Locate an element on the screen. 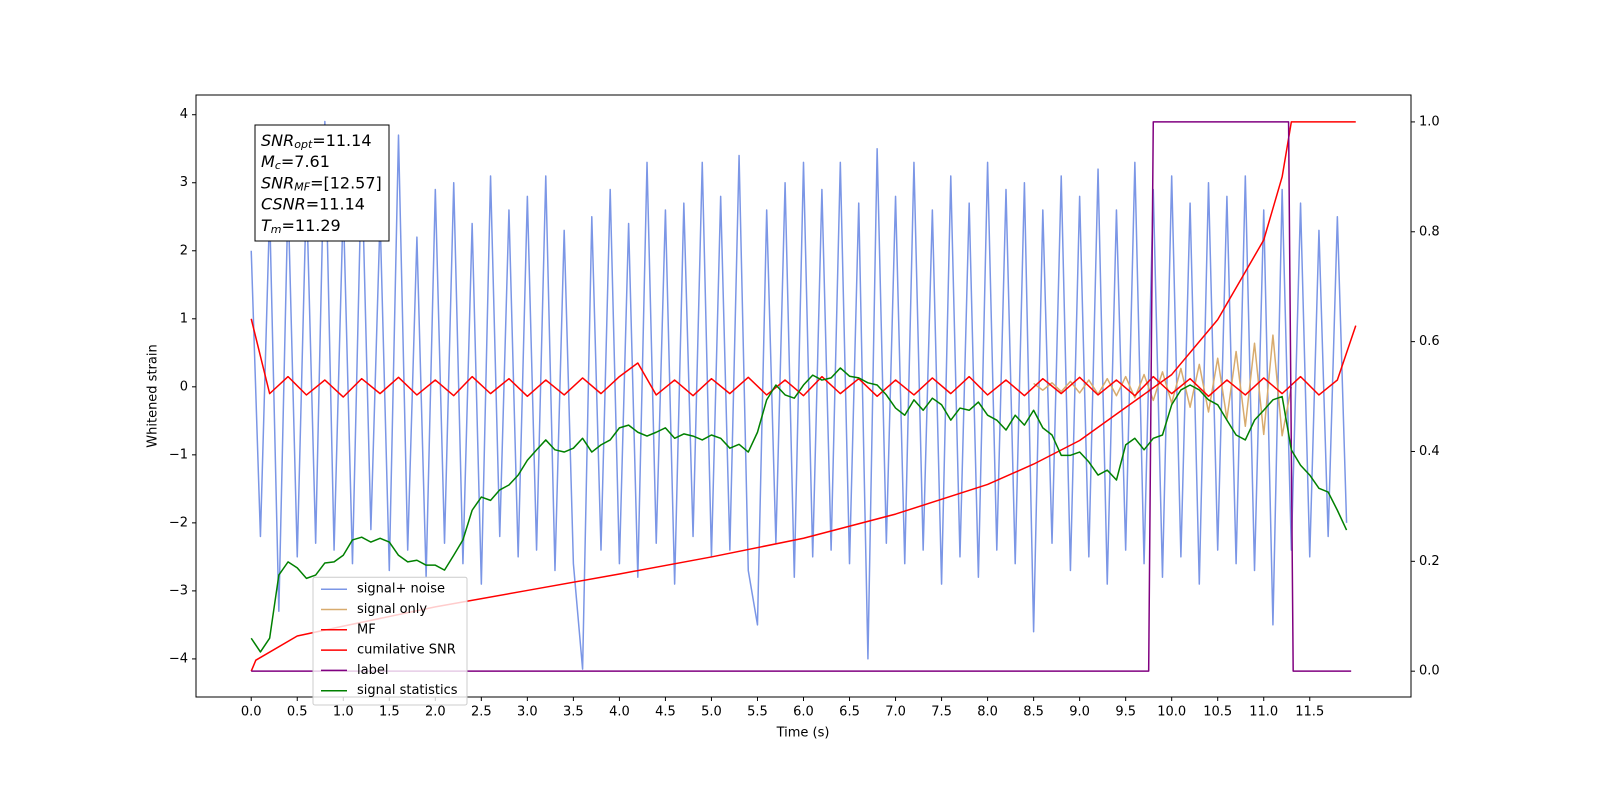 The image size is (1600, 800). legend-frame is located at coordinates (390, 641).